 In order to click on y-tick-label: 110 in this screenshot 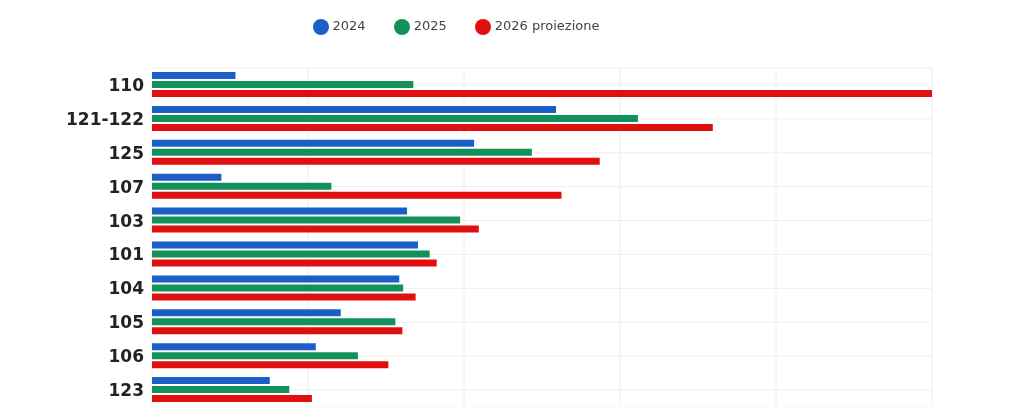, I will do `click(126, 84)`.